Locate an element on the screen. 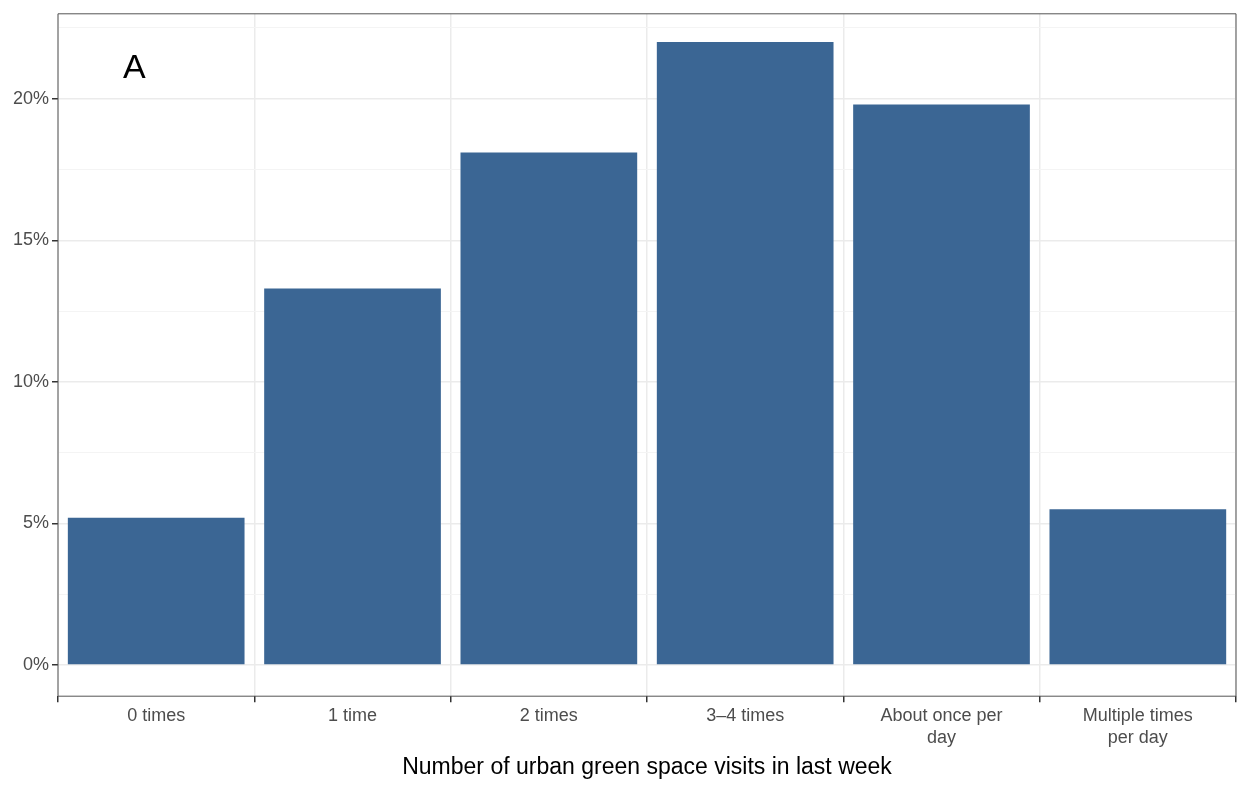 Image resolution: width=1238 pixels, height=795 pixels. x-tick-label: 2 times is located at coordinates (548, 714).